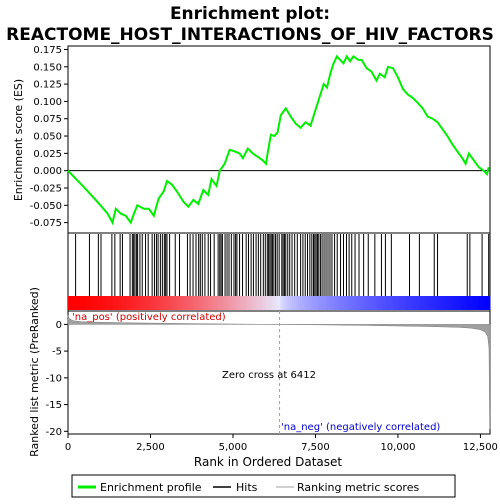 This screenshot has width=500, height=504. What do you see at coordinates (54, 432) in the screenshot?
I see `rank-y-tick-label: -20` at bounding box center [54, 432].